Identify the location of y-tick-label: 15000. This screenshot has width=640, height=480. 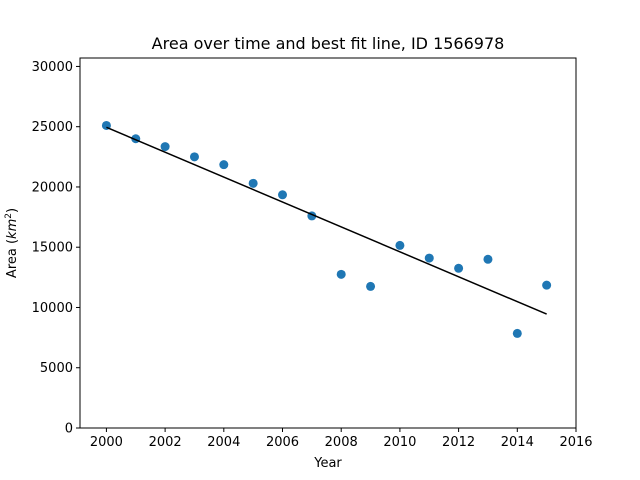
(52, 248).